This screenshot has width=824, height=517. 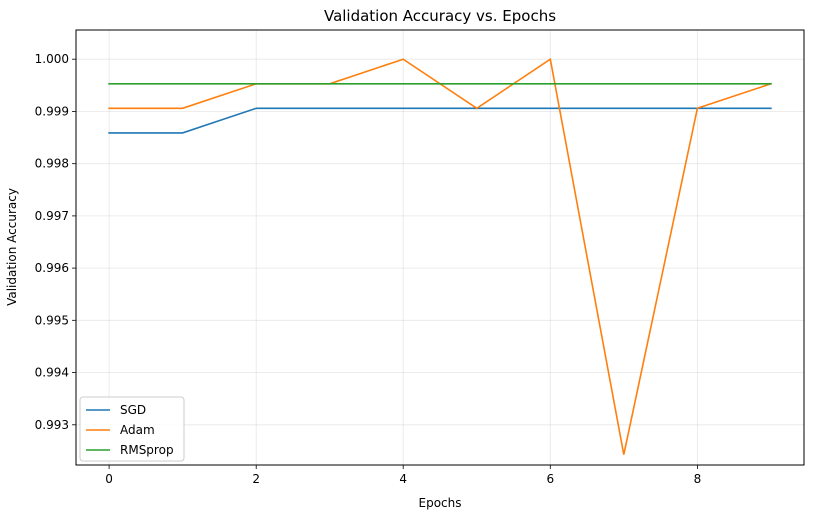 What do you see at coordinates (147, 450) in the screenshot?
I see `legend-label-rmsprop: RMSprop` at bounding box center [147, 450].